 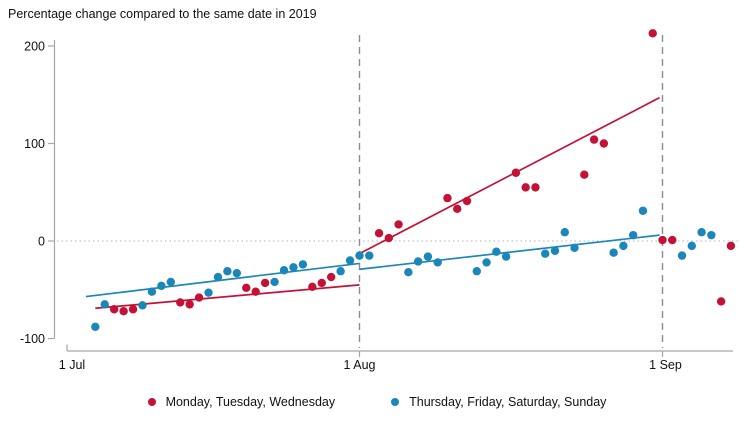 I want to click on trend-line-red-july, so click(x=227, y=297).